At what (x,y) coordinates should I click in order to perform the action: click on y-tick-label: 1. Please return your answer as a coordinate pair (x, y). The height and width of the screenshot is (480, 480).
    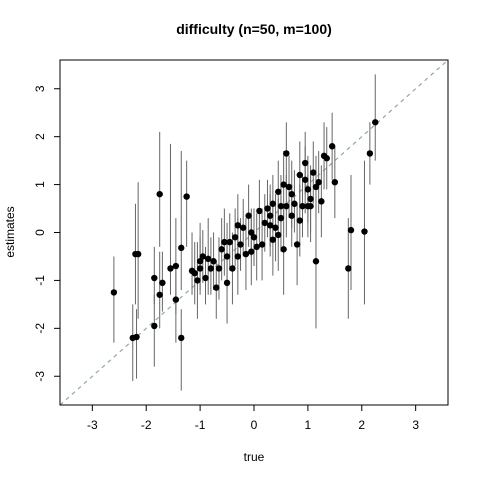
    Looking at the image, I should click on (40, 184).